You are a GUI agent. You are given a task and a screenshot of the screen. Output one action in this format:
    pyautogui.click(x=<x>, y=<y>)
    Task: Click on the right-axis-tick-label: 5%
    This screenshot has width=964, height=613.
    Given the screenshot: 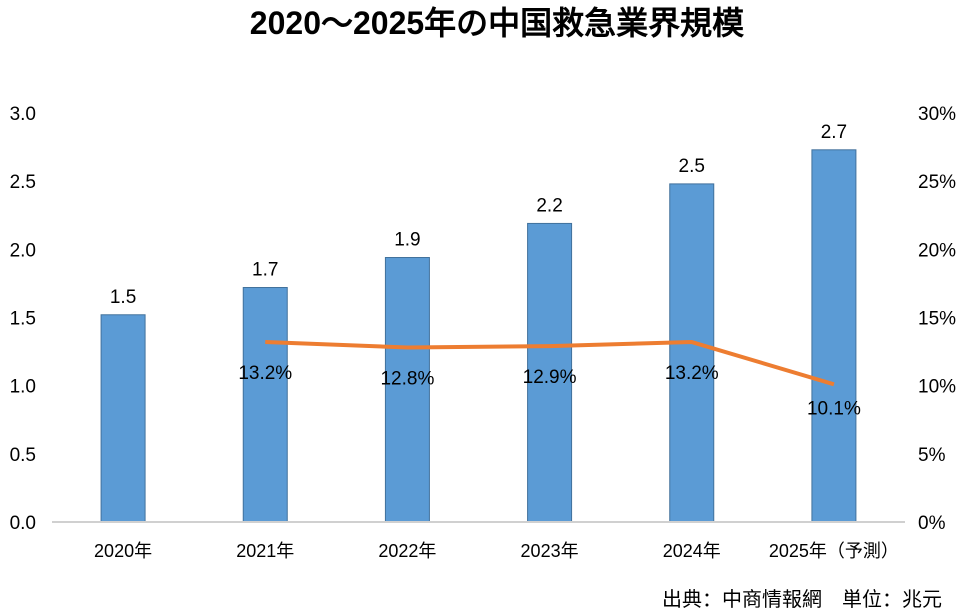 What is the action you would take?
    pyautogui.click(x=932, y=455)
    